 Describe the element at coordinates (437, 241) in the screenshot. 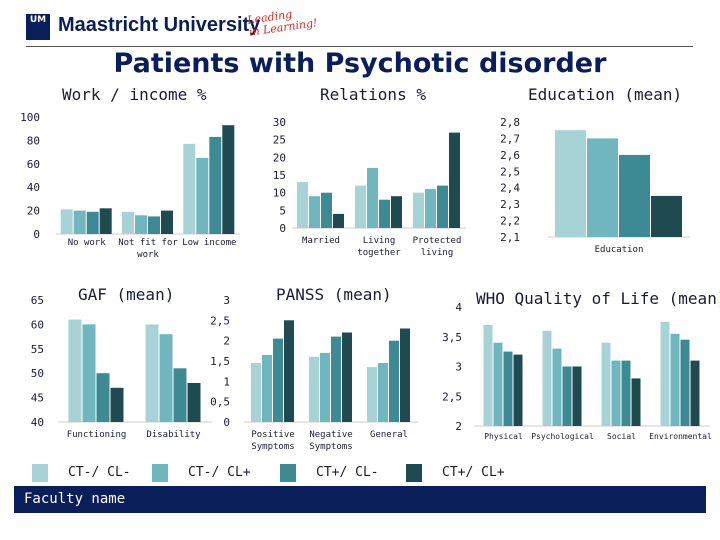

I see `relations-category-label: Protected` at that location.